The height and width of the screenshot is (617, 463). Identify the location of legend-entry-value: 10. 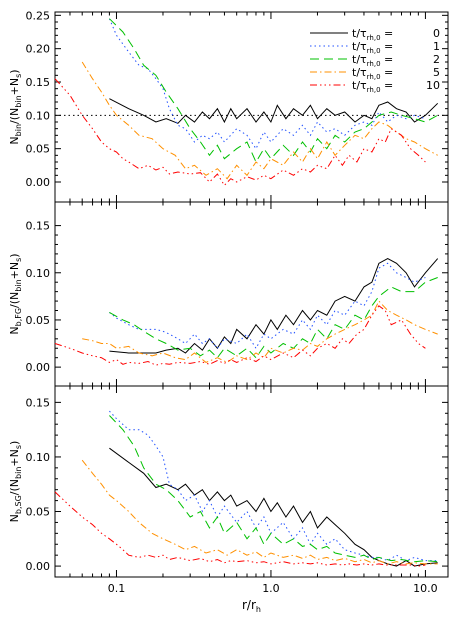
(433, 85).